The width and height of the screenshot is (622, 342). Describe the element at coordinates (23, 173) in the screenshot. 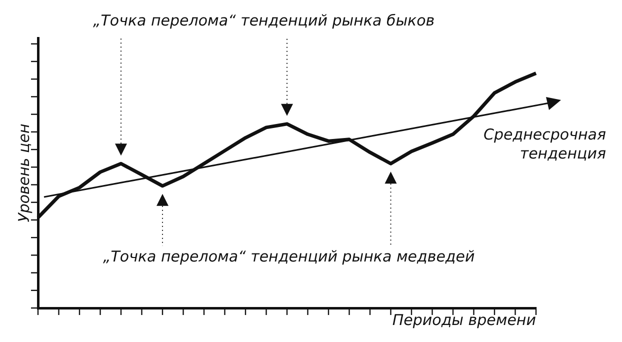

I see `y-axis-title: Уровень цен` at that location.